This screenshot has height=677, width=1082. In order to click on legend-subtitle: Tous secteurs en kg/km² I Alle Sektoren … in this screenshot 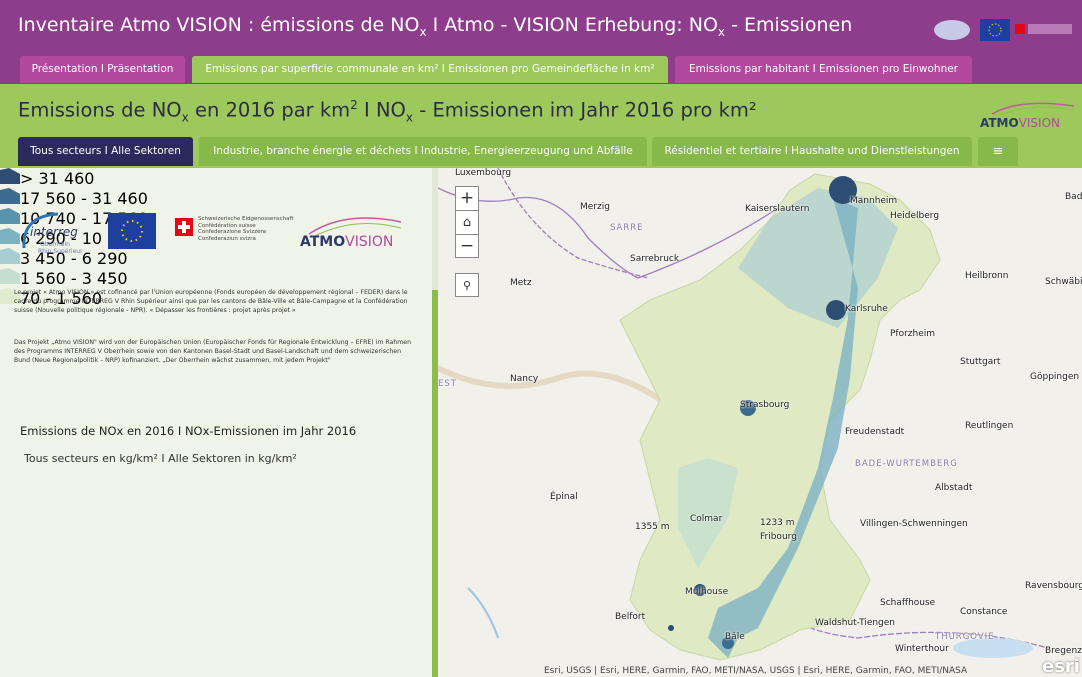, I will do `click(160, 458)`.